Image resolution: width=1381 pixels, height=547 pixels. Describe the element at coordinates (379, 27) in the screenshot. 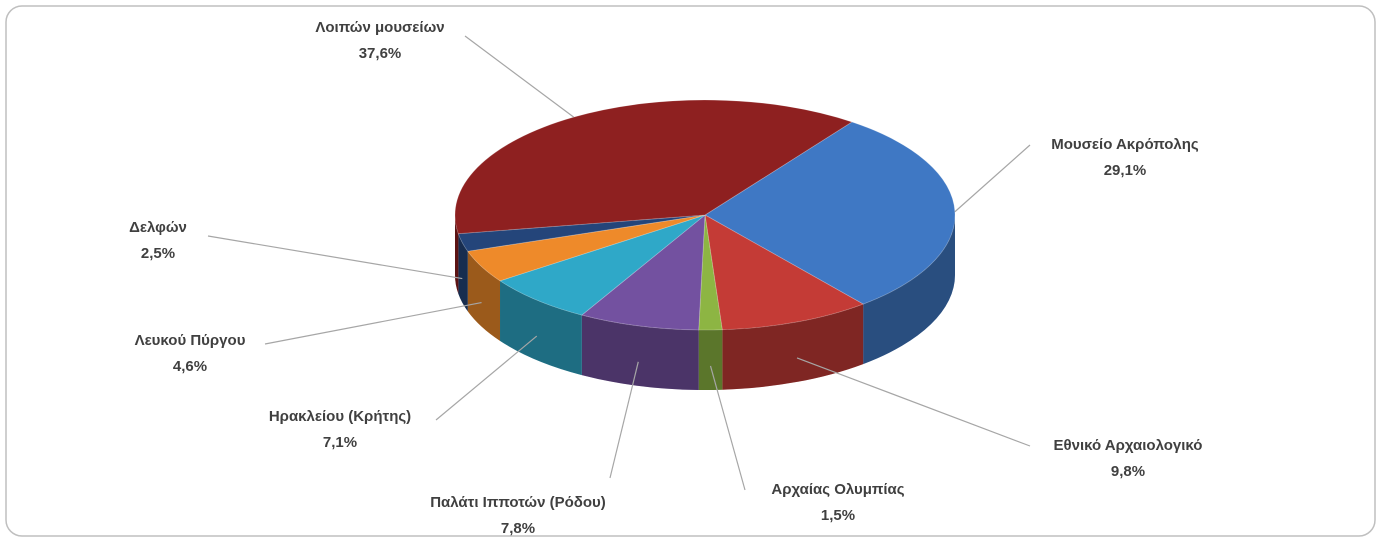

I see `slice-label: Λοιπών μουσείων` at that location.